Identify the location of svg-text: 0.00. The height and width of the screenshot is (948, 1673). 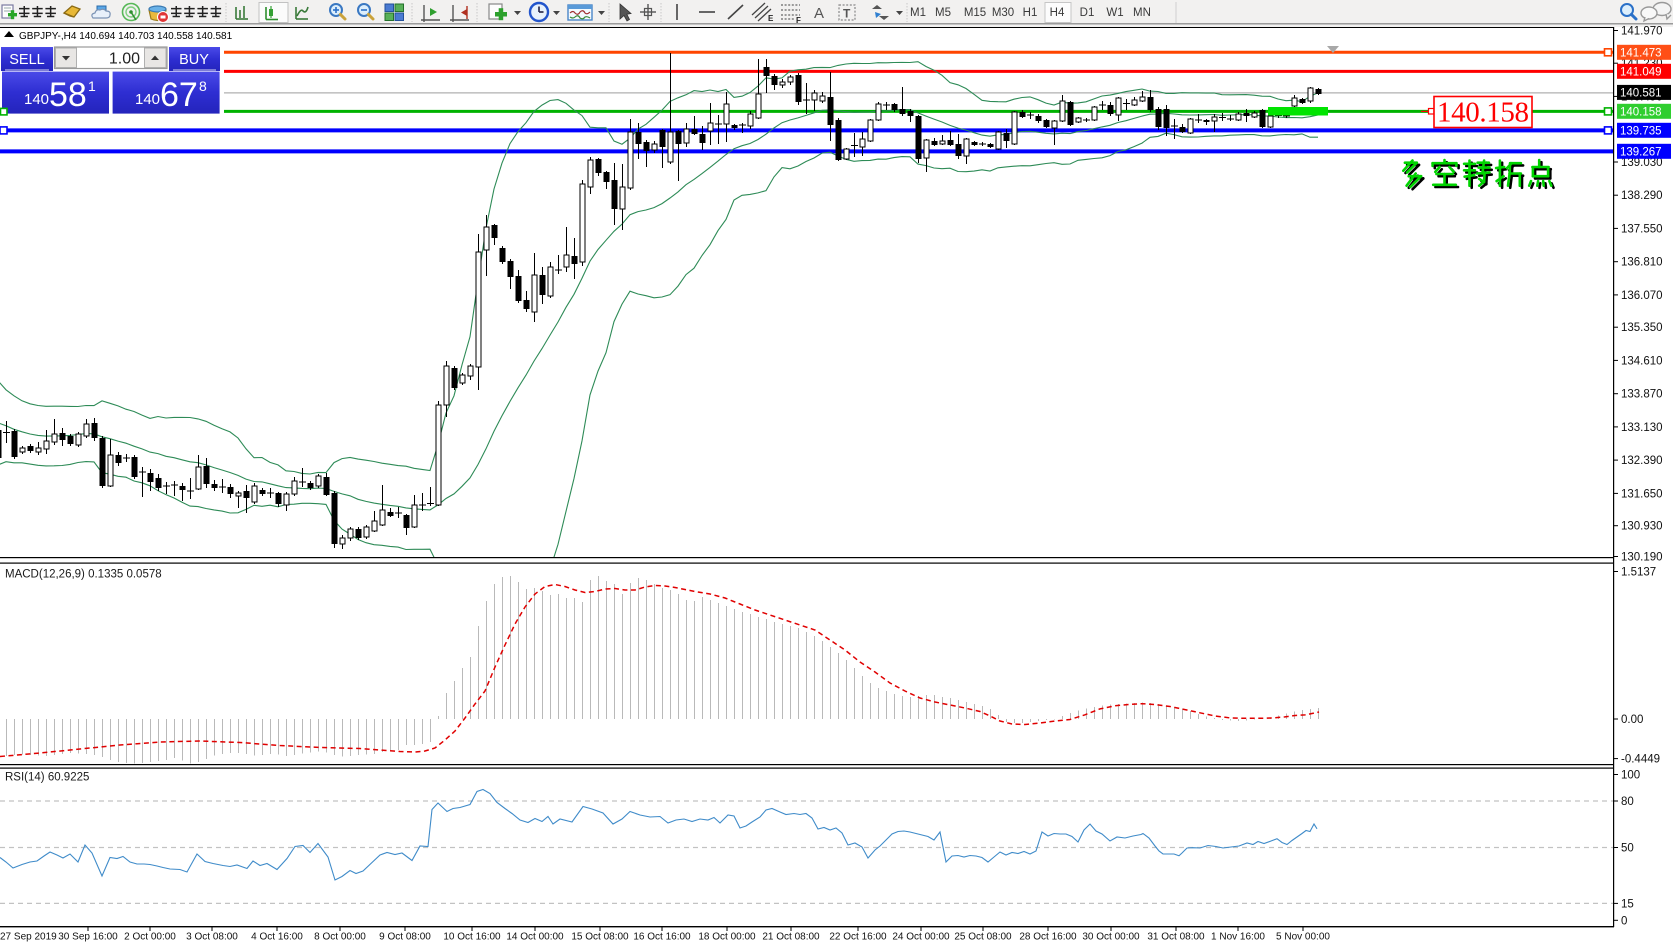
(1632, 720).